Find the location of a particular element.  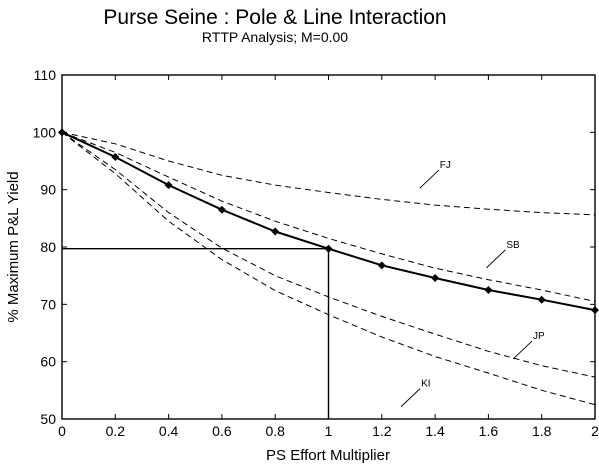

curve-label-ki: KI is located at coordinates (425, 384).